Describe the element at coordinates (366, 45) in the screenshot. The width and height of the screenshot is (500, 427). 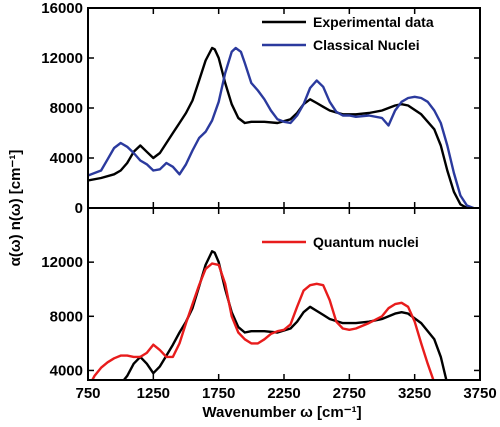
I see `legend-label: Classical Nuclei` at that location.